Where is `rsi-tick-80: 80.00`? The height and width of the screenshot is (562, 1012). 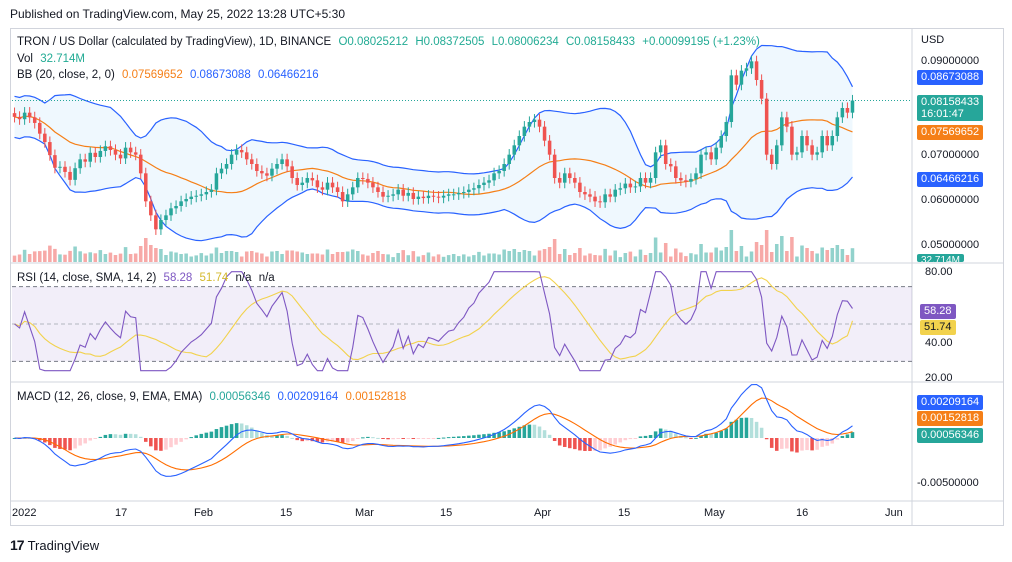 rsi-tick-80: 80.00 is located at coordinates (939, 272).